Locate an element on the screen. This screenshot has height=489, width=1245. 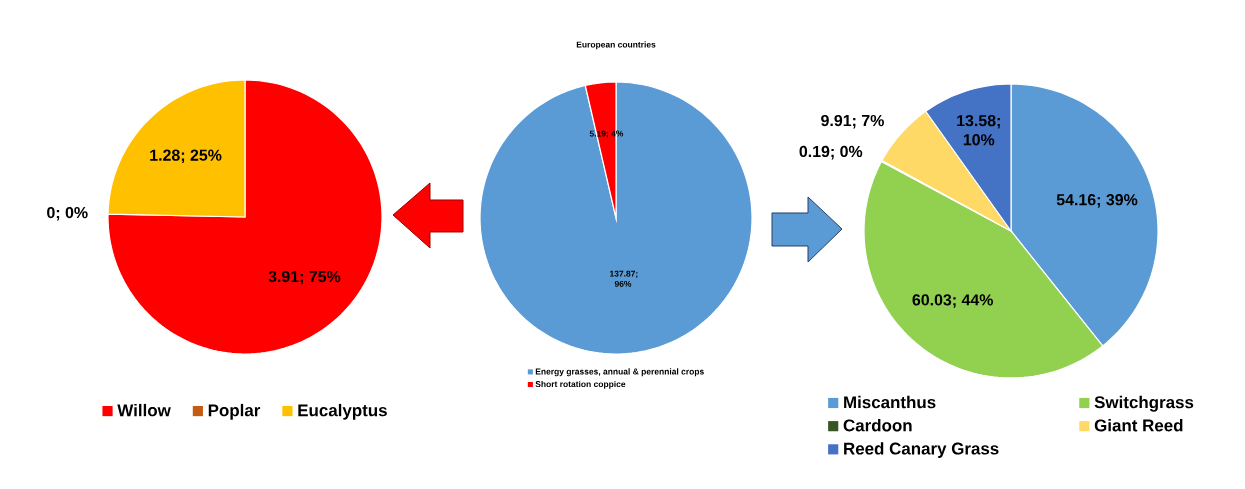
data-label: 0.19; 0% is located at coordinates (831, 152).